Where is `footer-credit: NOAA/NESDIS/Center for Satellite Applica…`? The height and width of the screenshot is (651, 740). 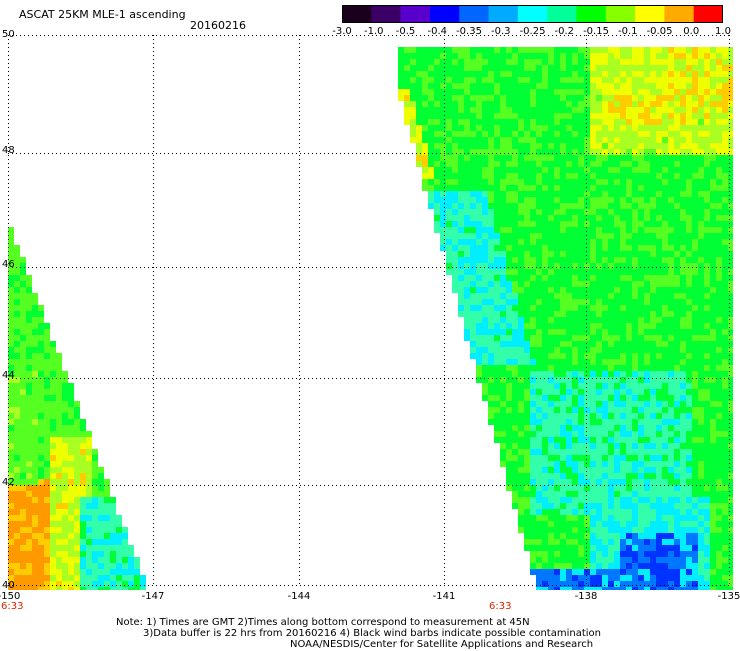 footer-credit: NOAA/NESDIS/Center for Satellite Applica… is located at coordinates (442, 644).